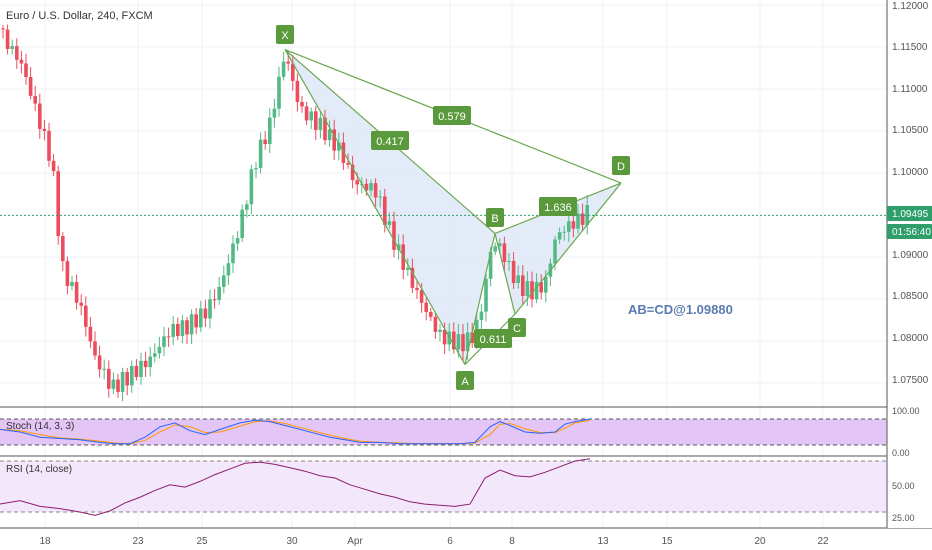 The image size is (932, 550). What do you see at coordinates (452, 115) in the screenshot?
I see `ratio-label-xd: 0.579` at bounding box center [452, 115].